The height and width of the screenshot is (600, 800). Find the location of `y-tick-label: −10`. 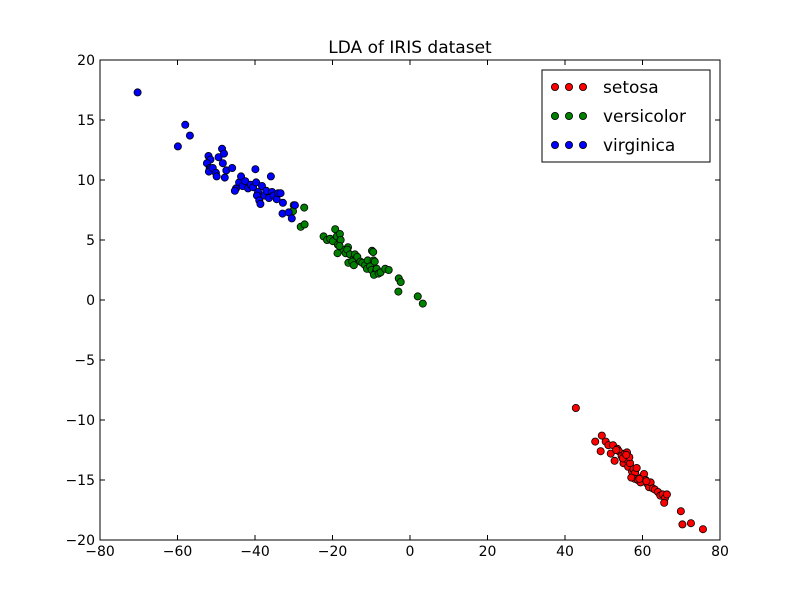

y-tick-label: −10 is located at coordinates (80, 421).